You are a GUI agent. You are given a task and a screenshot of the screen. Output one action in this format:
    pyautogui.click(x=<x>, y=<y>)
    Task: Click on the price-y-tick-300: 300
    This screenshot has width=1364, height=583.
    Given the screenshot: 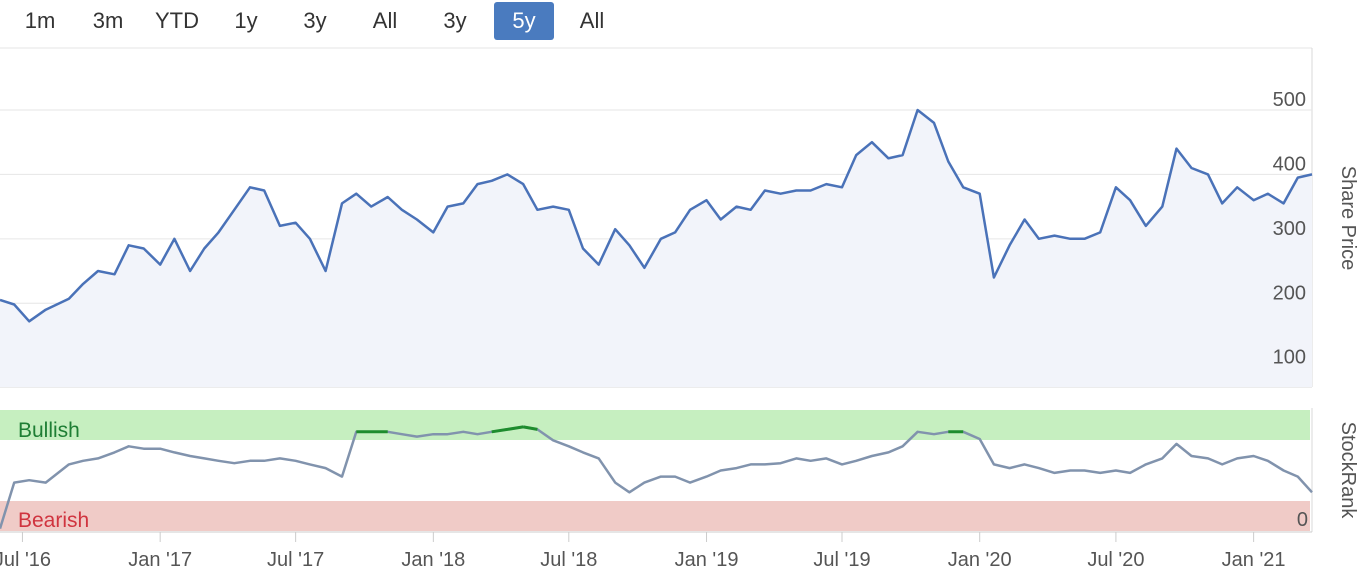 What is the action you would take?
    pyautogui.click(x=1289, y=229)
    